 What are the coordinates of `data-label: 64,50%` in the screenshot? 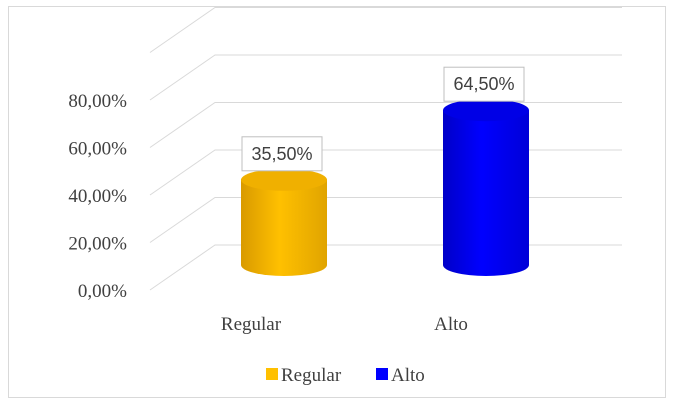 It's located at (484, 84).